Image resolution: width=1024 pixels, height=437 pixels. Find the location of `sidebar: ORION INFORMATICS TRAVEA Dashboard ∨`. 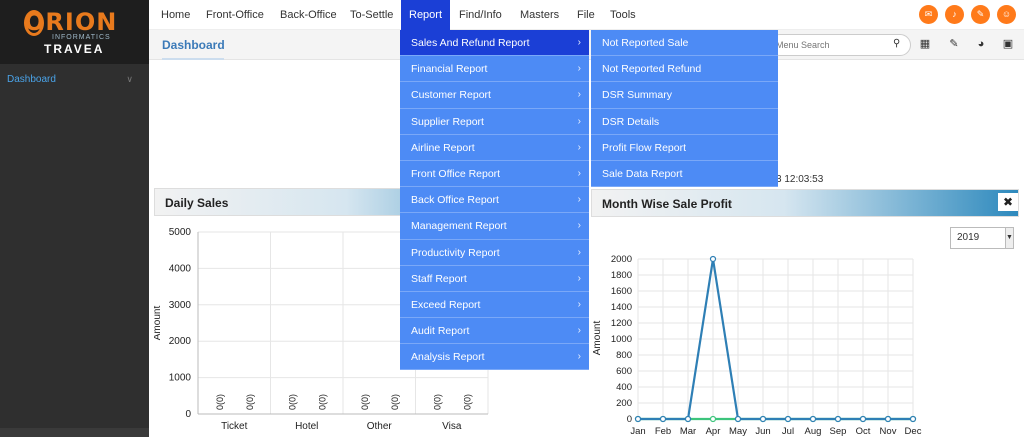

sidebar: ORION INFORMATICS TRAVEA Dashboard ∨ is located at coordinates (74, 218).